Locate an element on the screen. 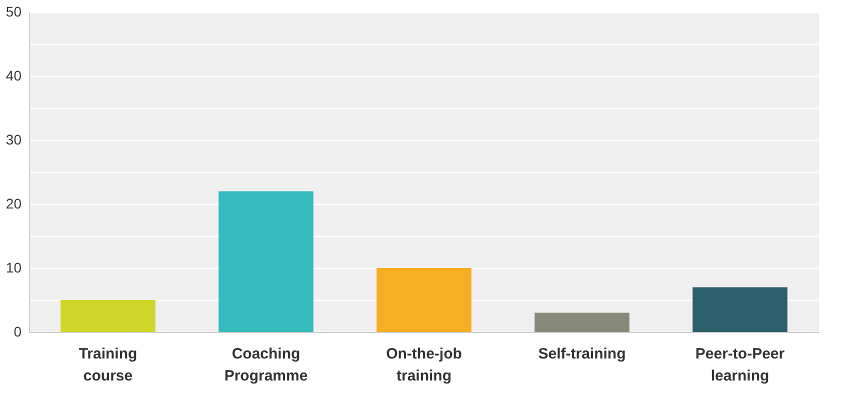 The width and height of the screenshot is (846, 401). x-tick-label: Coaching Programme is located at coordinates (266, 365).